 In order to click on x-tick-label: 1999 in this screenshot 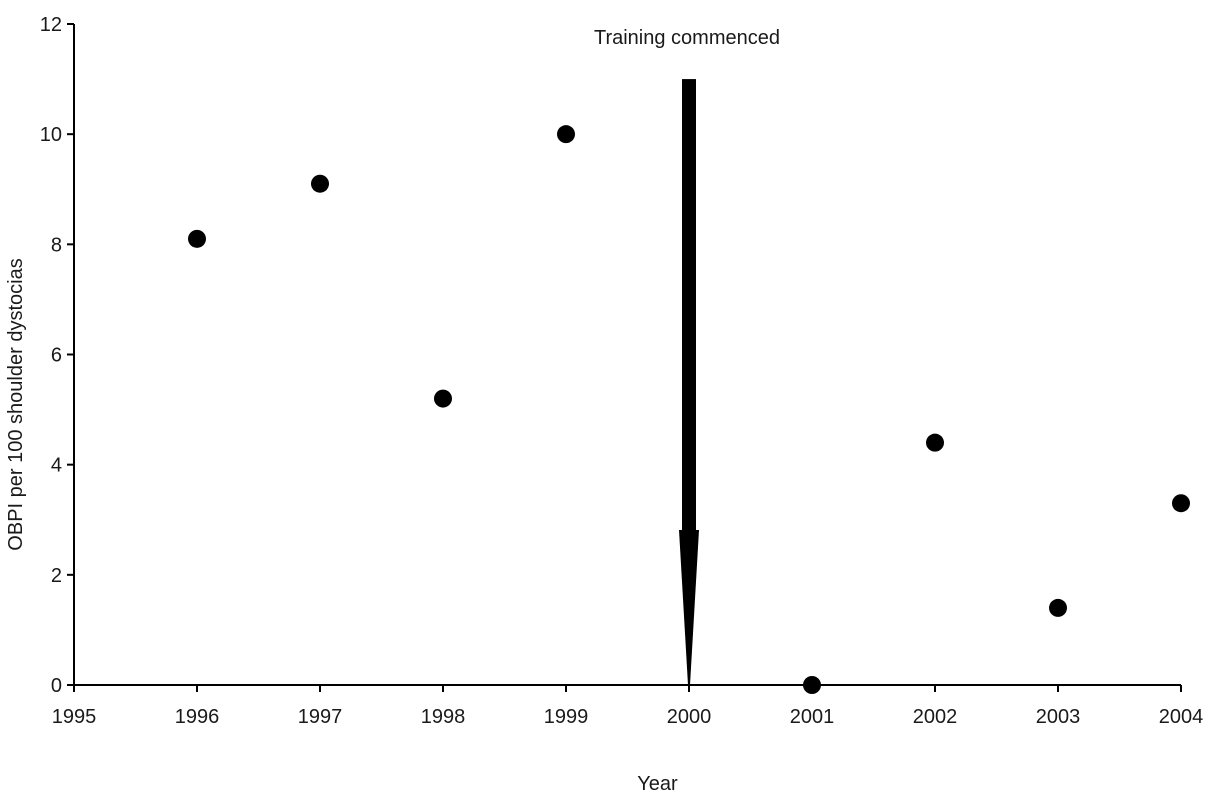, I will do `click(566, 717)`.